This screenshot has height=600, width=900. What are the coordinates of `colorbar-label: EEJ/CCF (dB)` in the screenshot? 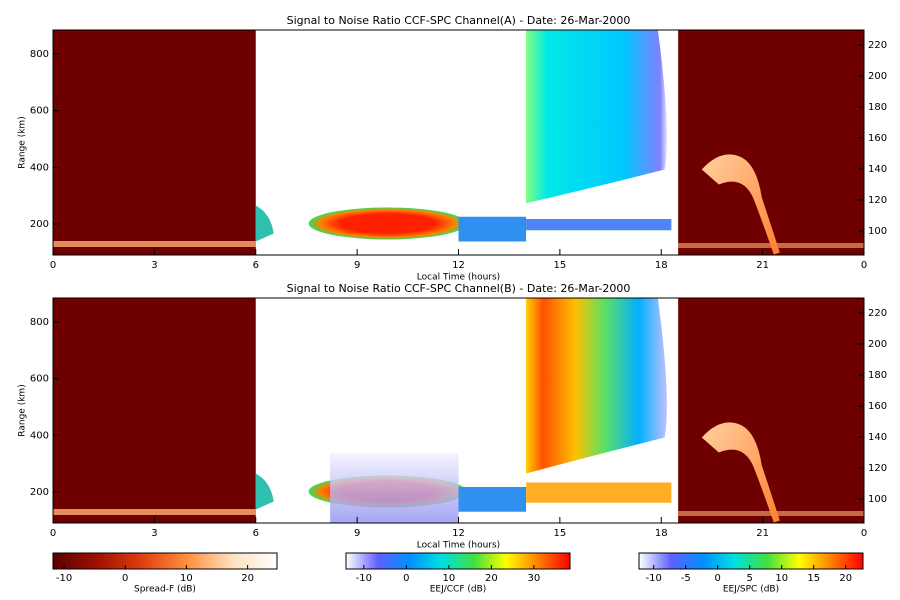 It's located at (458, 590).